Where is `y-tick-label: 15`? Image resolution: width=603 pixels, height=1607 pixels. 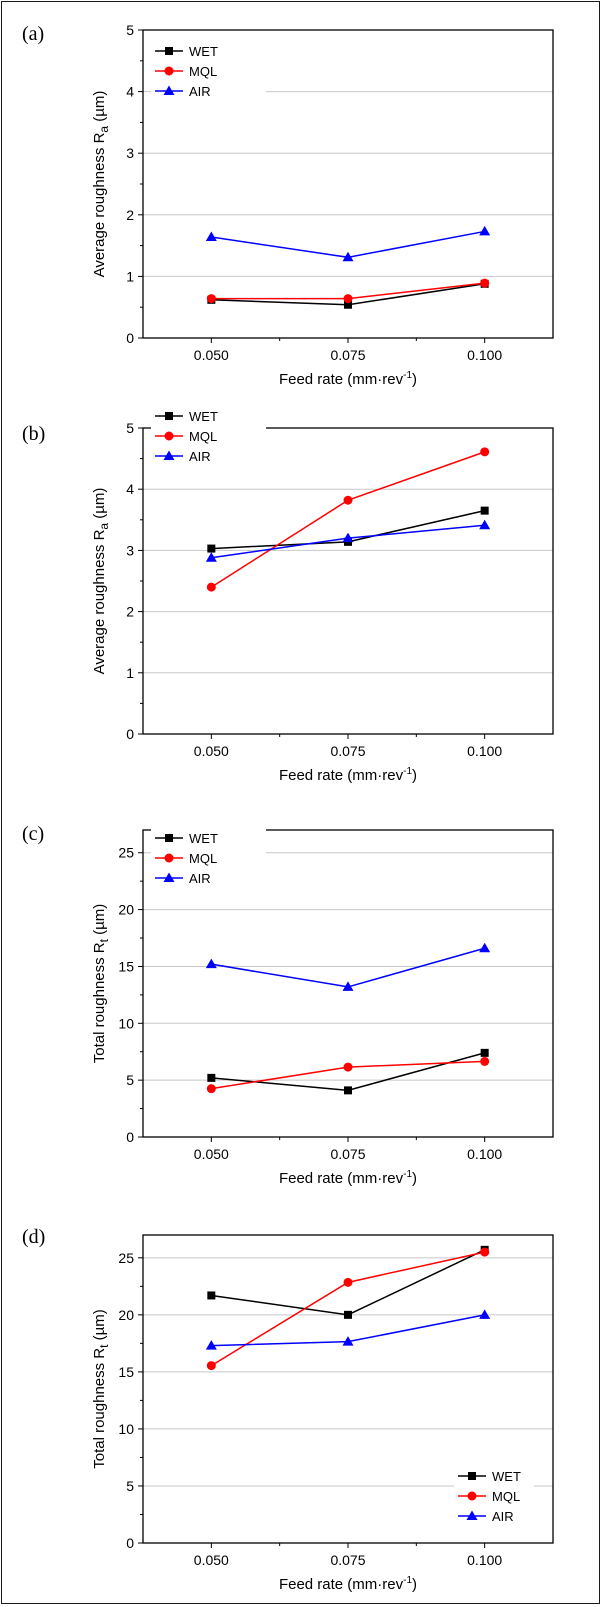 y-tick-label: 15 is located at coordinates (126, 1372).